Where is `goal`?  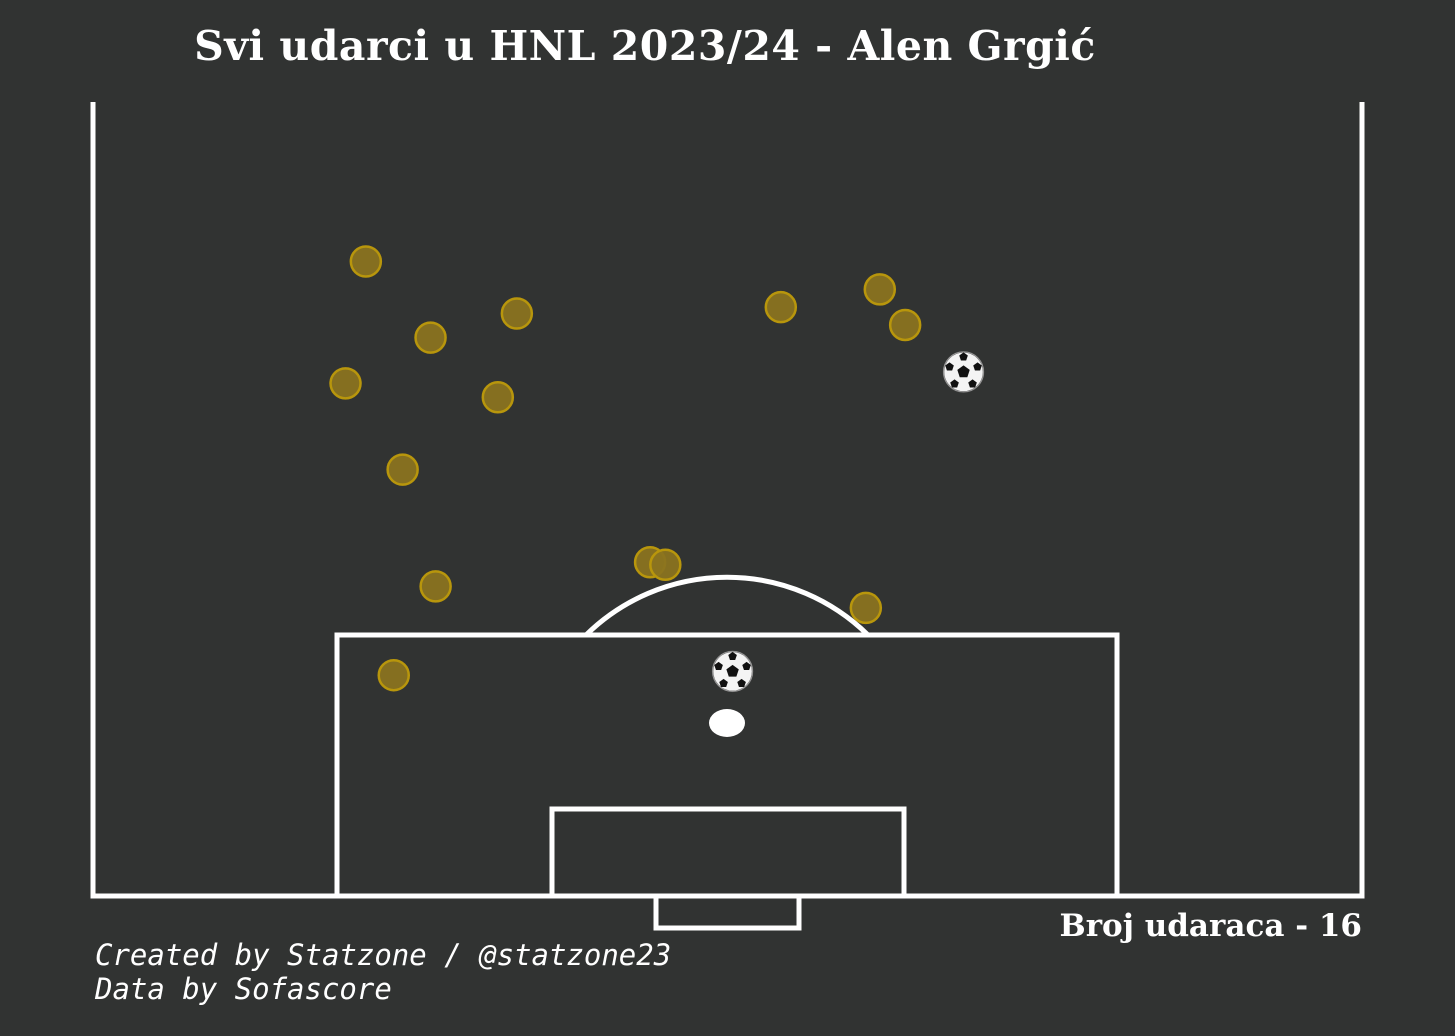 goal is located at coordinates (727, 912).